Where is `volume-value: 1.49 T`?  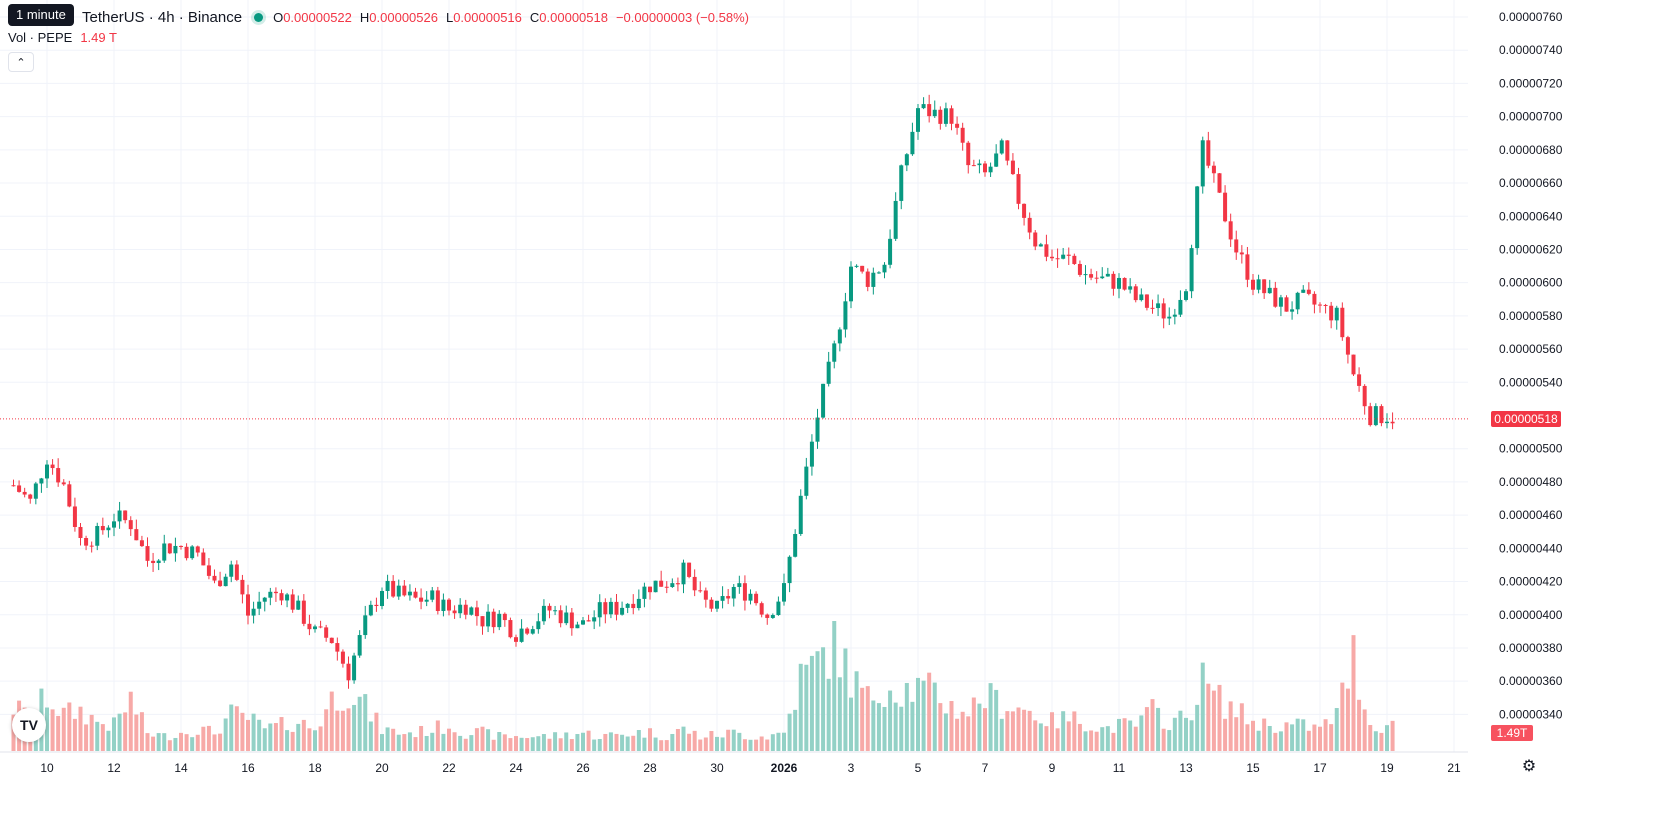
volume-value: 1.49 T is located at coordinates (98, 37).